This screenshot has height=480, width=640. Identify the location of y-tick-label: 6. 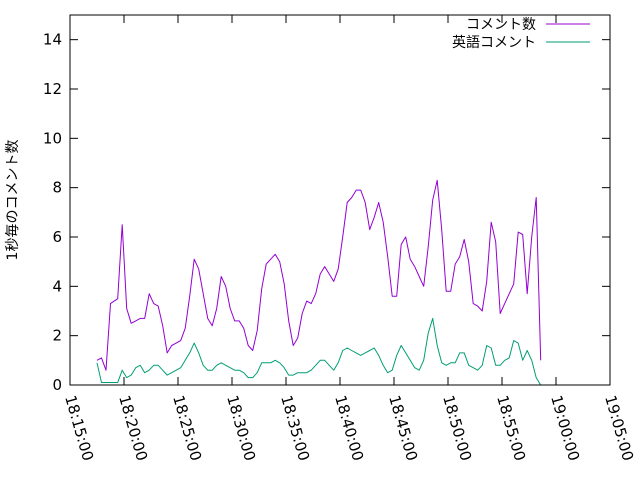
(57, 237).